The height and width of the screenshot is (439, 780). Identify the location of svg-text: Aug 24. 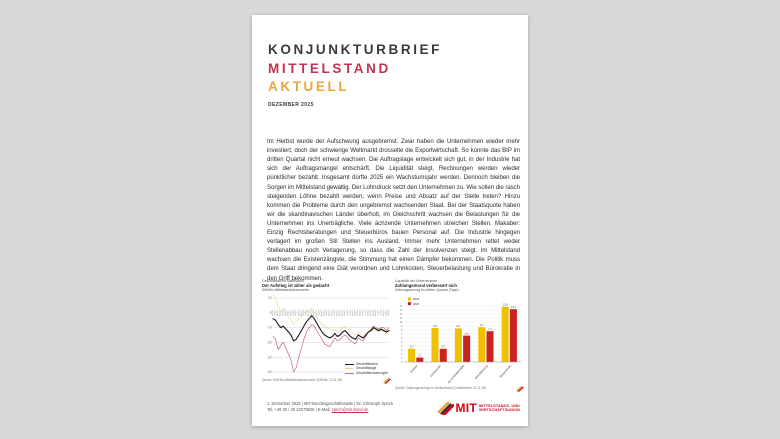
(352, 311).